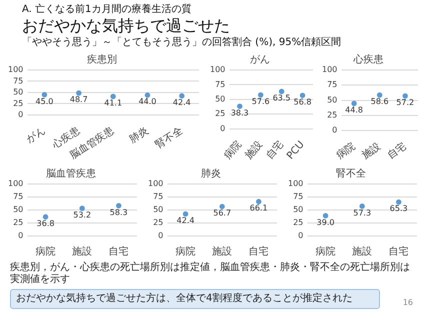 The width and height of the screenshot is (427, 320). I want to click on data-label: 56.8, so click(303, 101).